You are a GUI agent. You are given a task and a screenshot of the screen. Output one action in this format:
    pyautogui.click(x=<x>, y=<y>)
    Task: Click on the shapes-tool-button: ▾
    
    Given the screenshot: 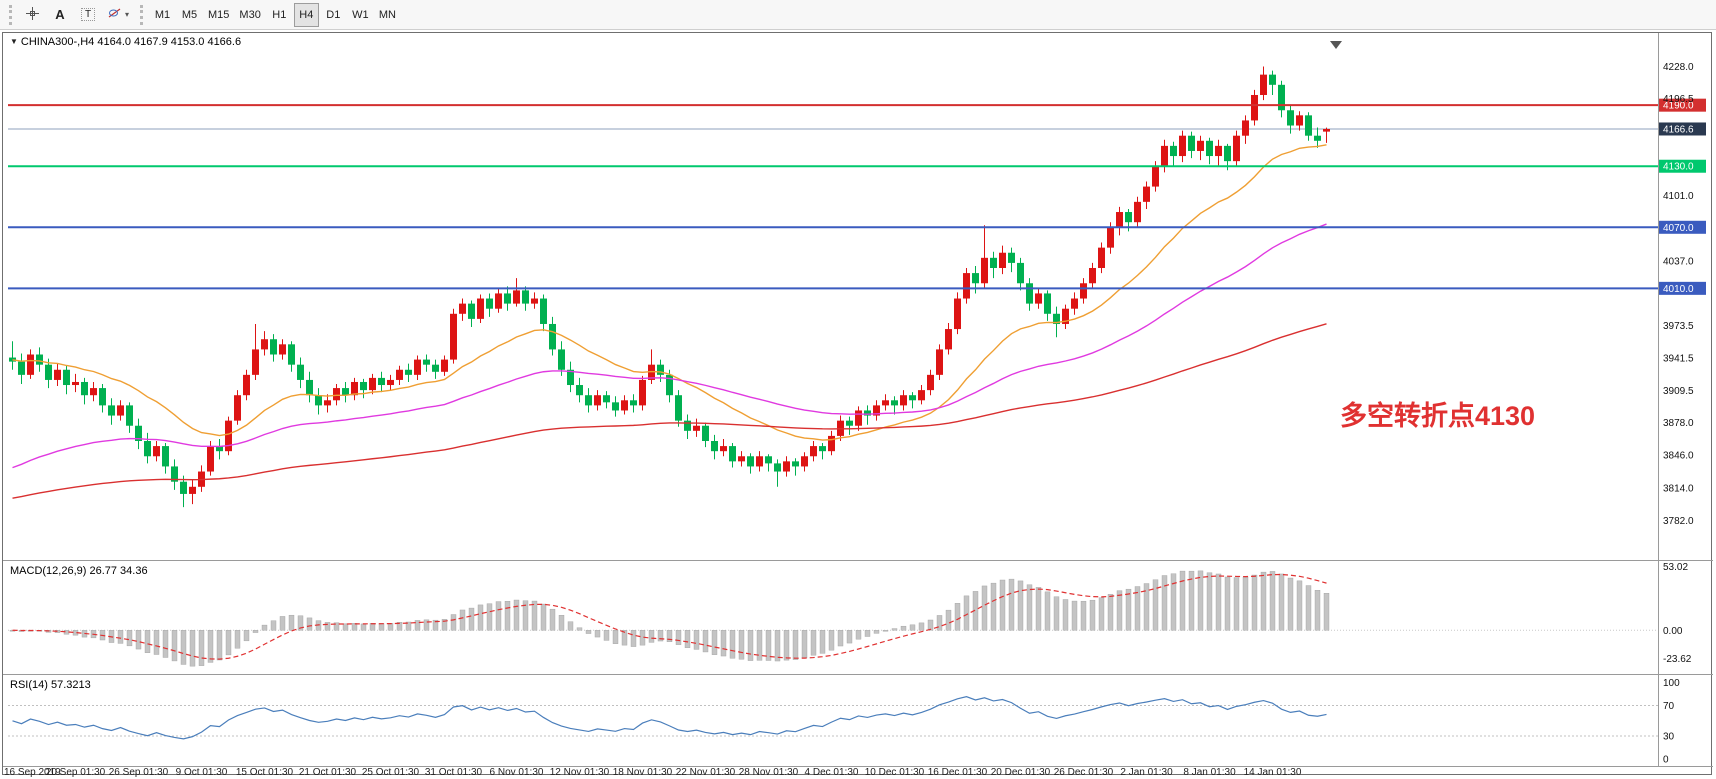 What is the action you would take?
    pyautogui.click(x=118, y=15)
    